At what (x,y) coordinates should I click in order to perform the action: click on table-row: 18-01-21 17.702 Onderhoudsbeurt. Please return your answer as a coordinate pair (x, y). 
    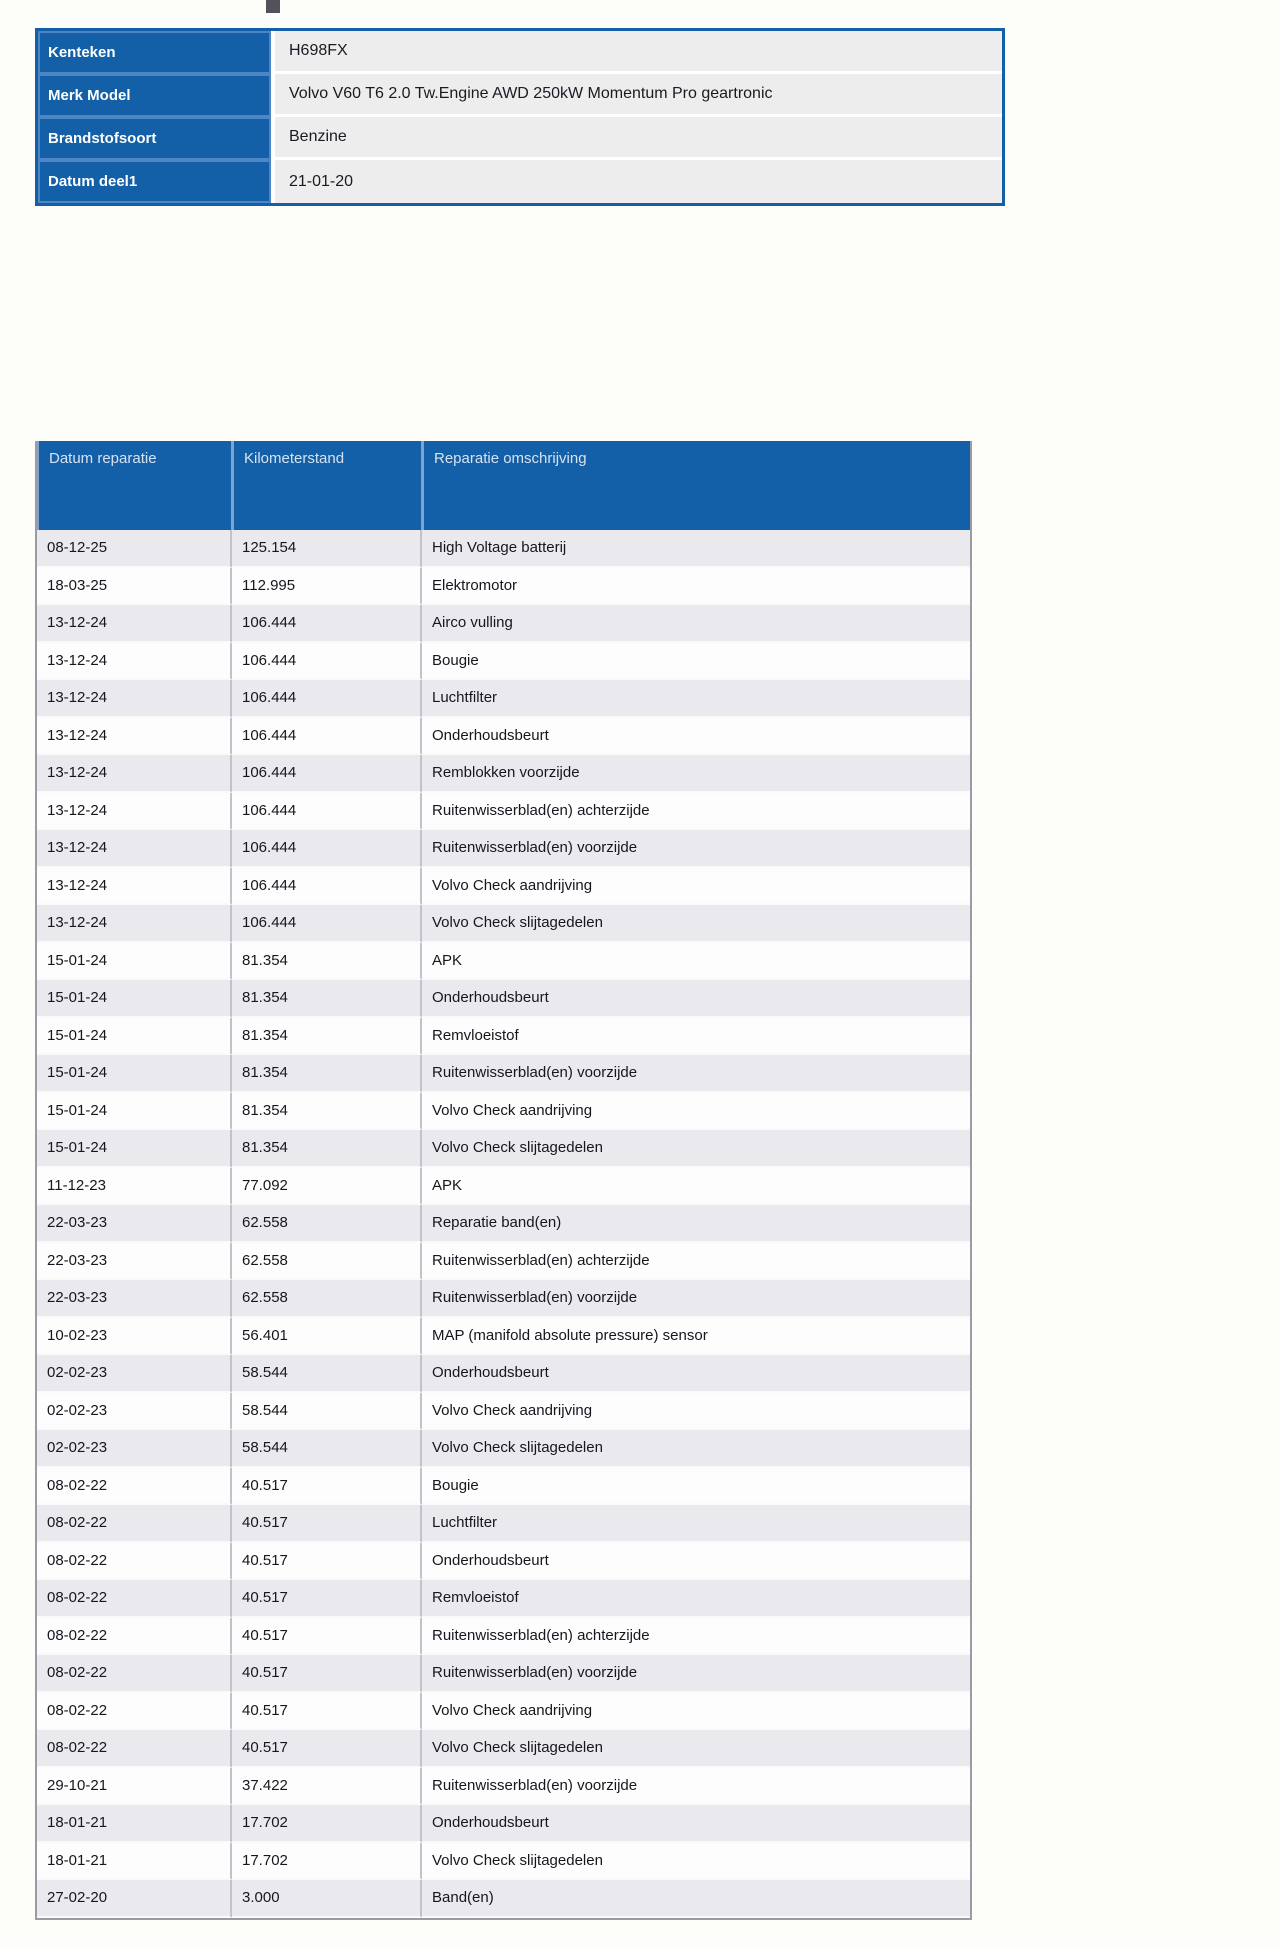
    Looking at the image, I should click on (503, 1824).